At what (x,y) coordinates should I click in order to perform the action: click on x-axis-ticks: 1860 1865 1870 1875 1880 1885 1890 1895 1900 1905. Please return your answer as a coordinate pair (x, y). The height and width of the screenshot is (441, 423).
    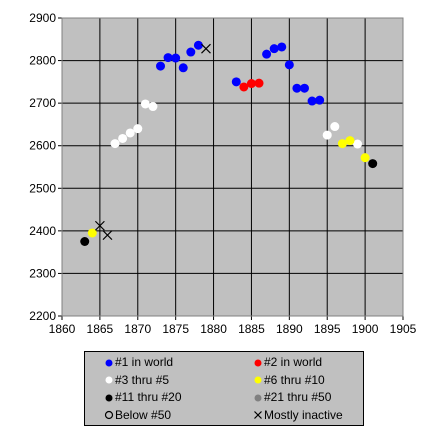
    Looking at the image, I should click on (233, 326).